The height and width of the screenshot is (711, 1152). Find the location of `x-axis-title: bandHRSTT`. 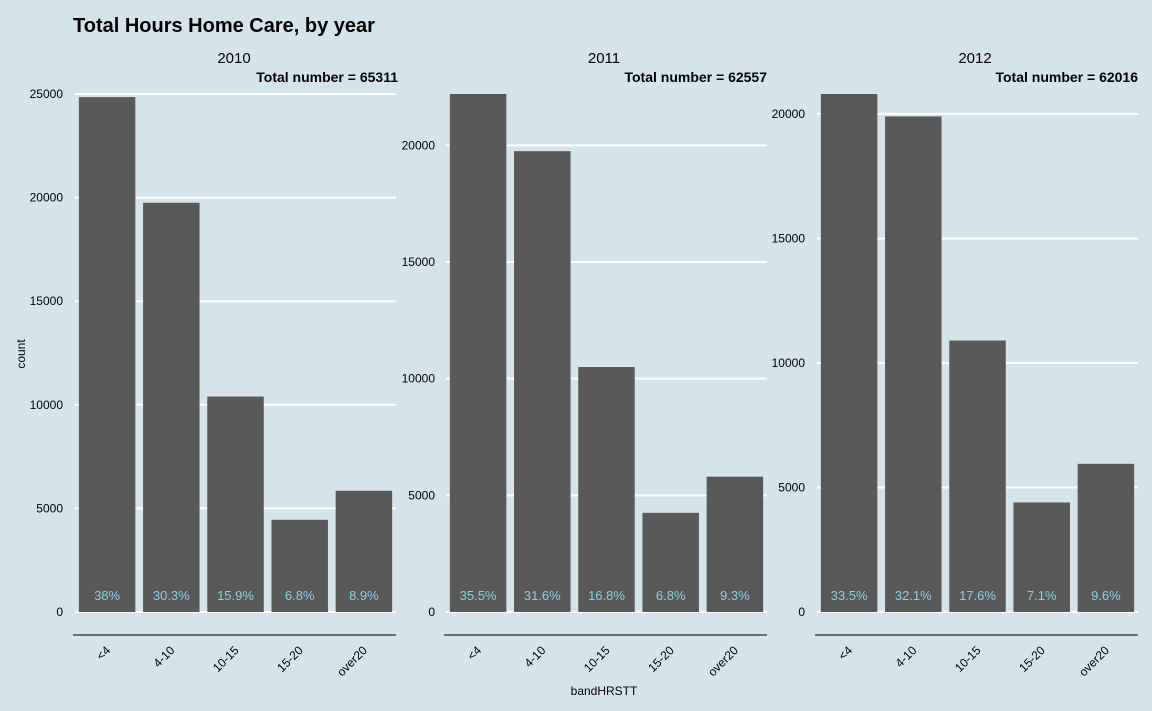

x-axis-title: bandHRSTT is located at coordinates (604, 691).